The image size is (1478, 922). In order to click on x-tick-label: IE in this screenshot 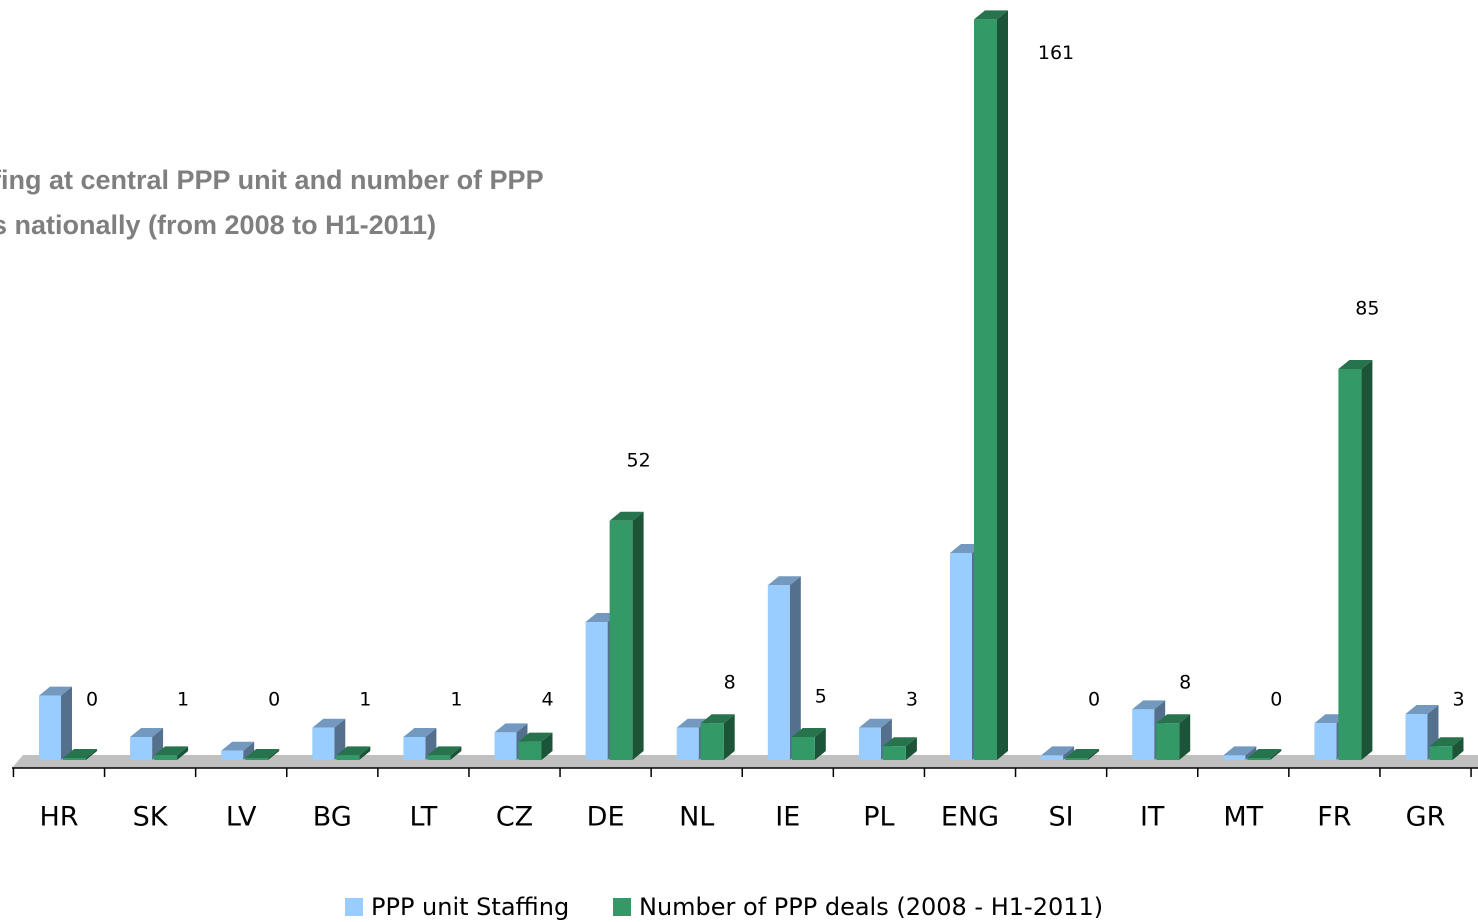, I will do `click(787, 817)`.